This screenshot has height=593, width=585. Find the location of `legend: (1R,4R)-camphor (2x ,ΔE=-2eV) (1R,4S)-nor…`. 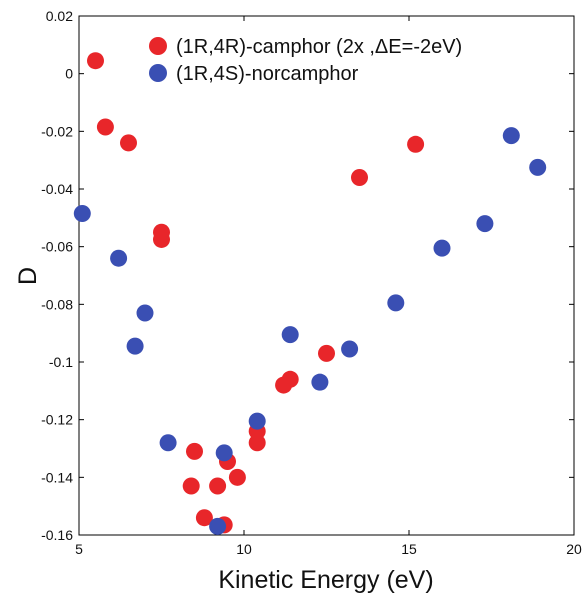

legend: (1R,4R)-camphor (2x ,ΔE=-2eV) (1R,4S)-nor… is located at coordinates (305, 60).